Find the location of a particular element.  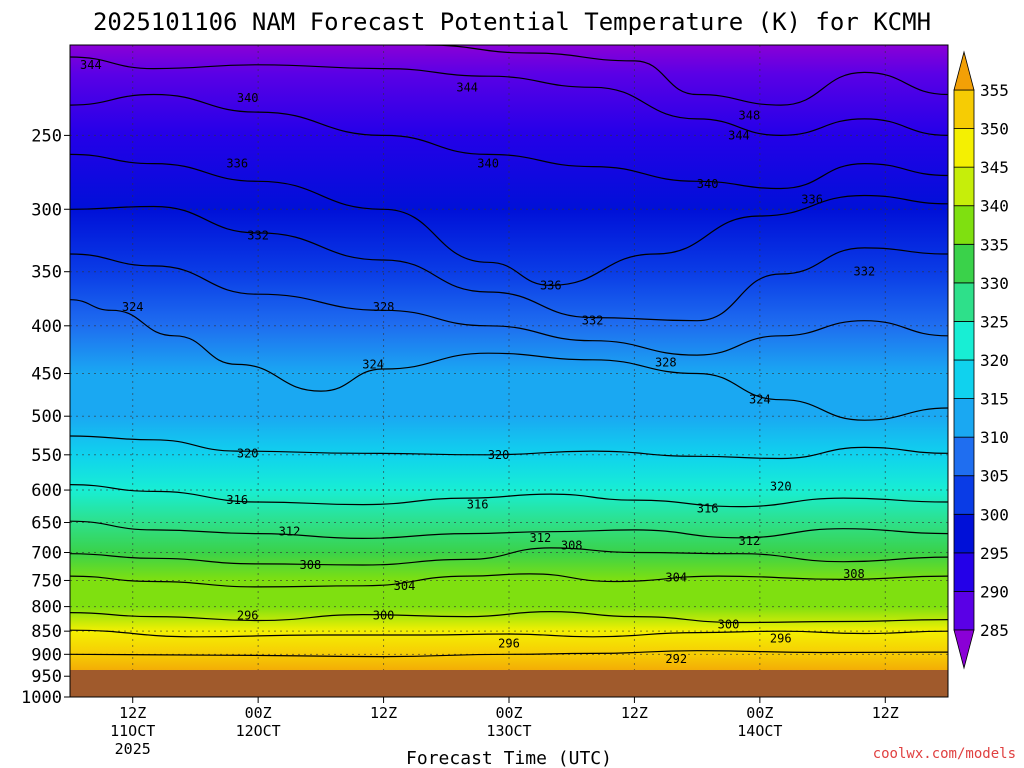

x-axis-label: Forecast Time (UTC) is located at coordinates (509, 758).